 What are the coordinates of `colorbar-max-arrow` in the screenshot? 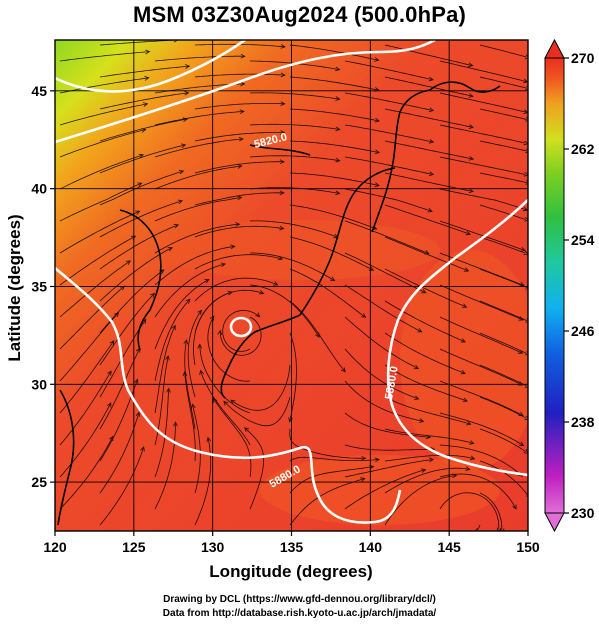 It's located at (554, 48).